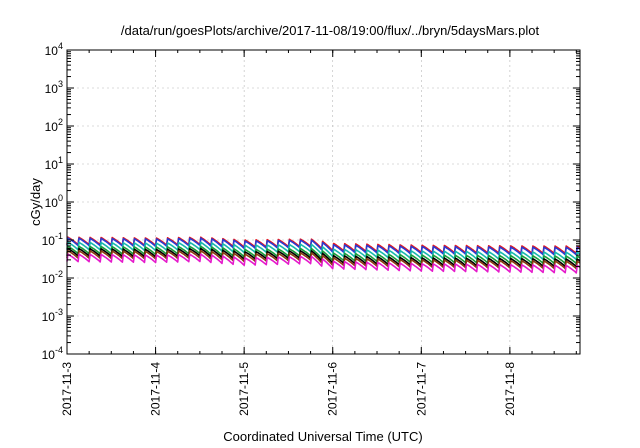 This screenshot has height=448, width=640. I want to click on y-tick-label-1: 10⁻³, so click(52, 315).